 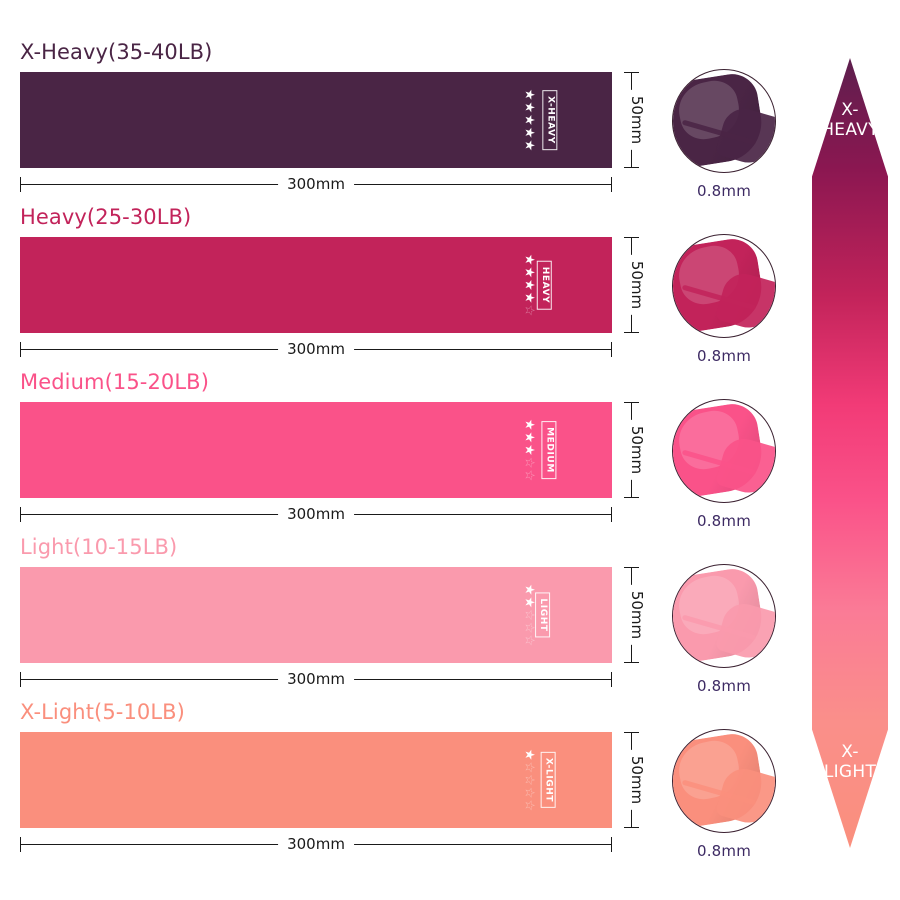 I want to click on arrow-top-label-line1: X-, so click(x=850, y=110).